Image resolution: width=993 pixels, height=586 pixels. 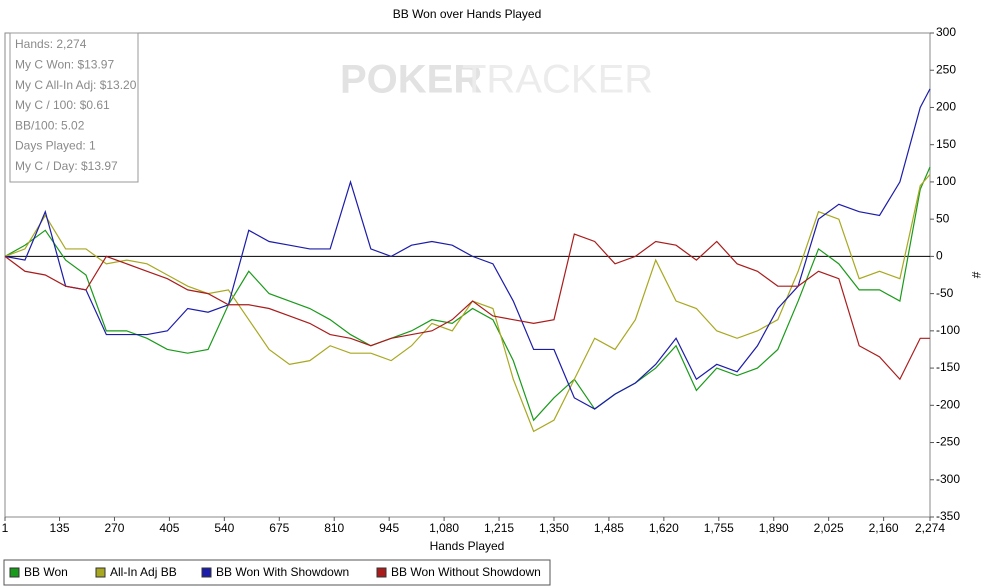 I want to click on stats-box, so click(x=74, y=107).